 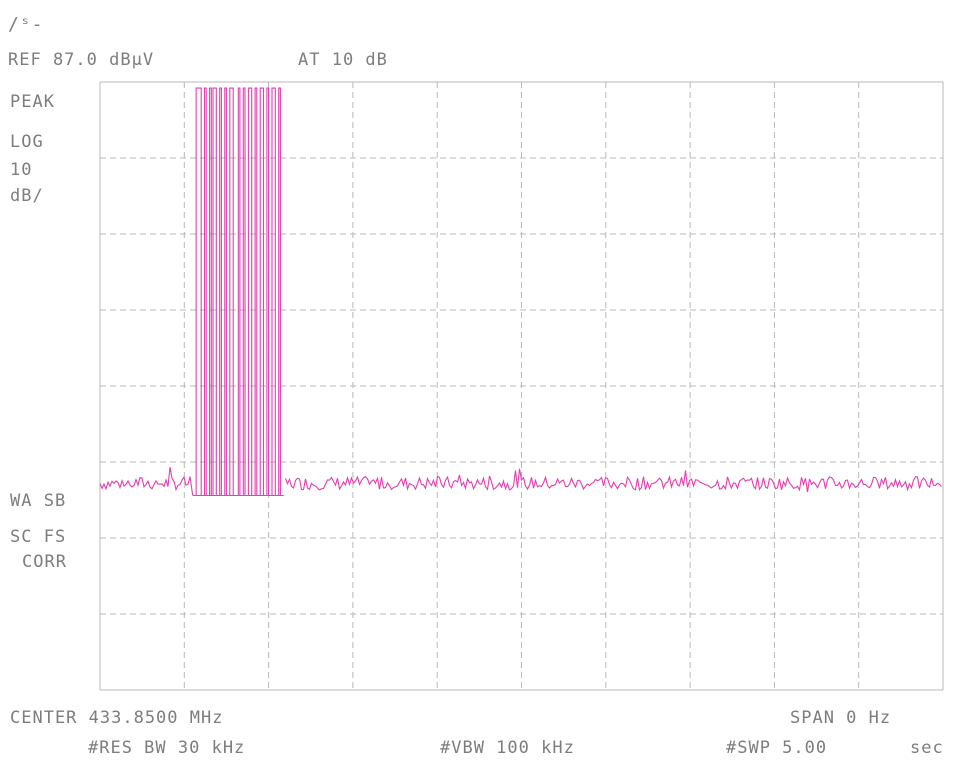 I want to click on center-frequency-label: CENTER 433.8500 MHz, so click(x=117, y=718).